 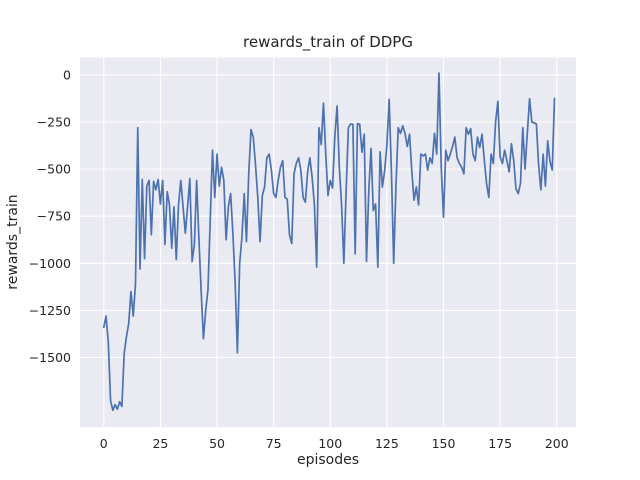 What do you see at coordinates (50, 310) in the screenshot?
I see `y-tick-label: −1250` at bounding box center [50, 310].